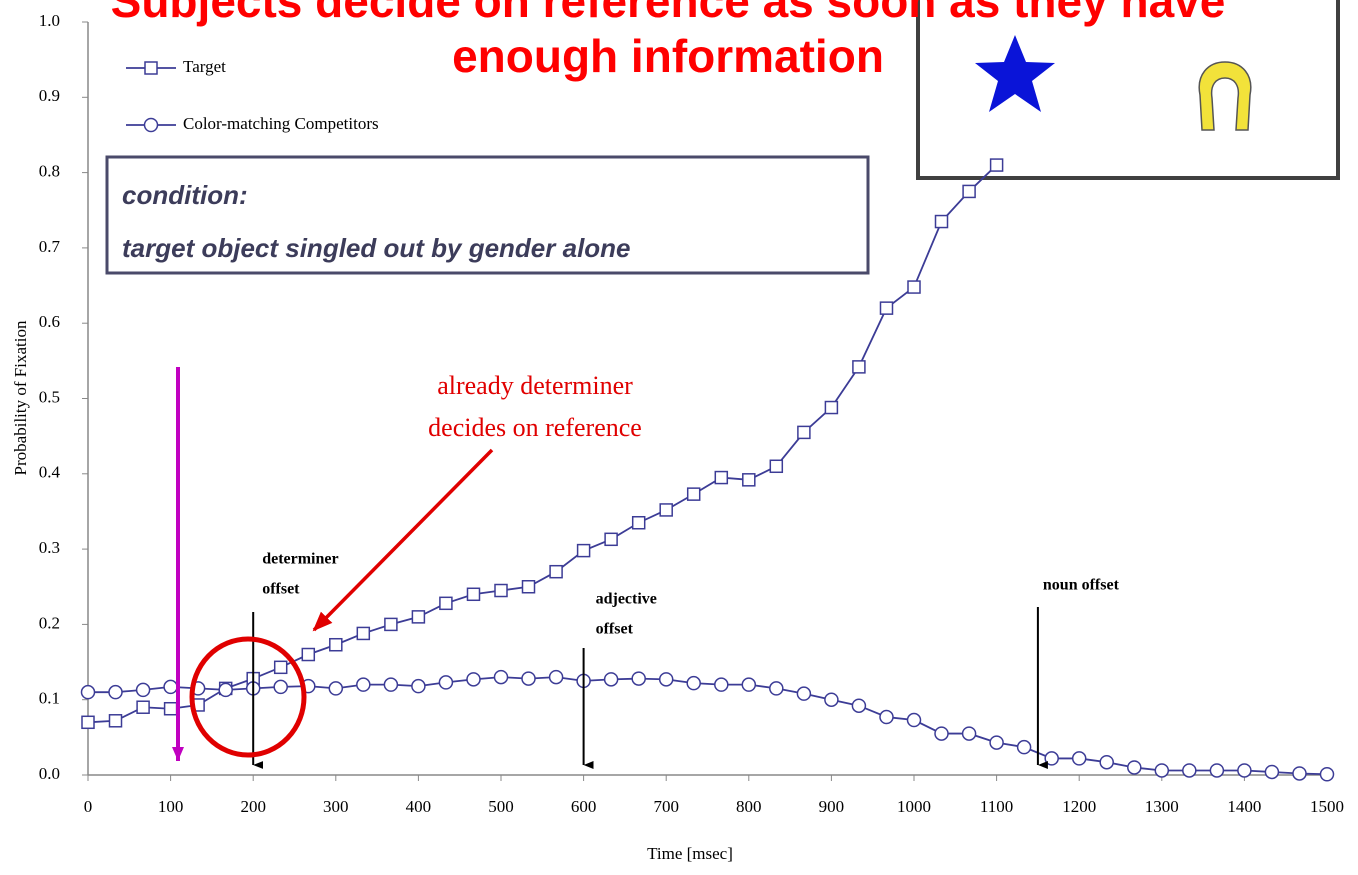  I want to click on x-tick-label: 500, so click(501, 806).